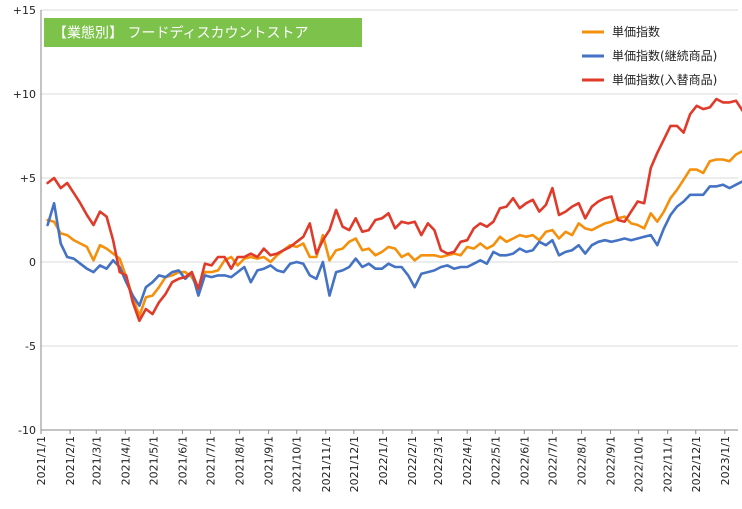  What do you see at coordinates (32, 262) in the screenshot?
I see `y-tick-label: 0` at bounding box center [32, 262].